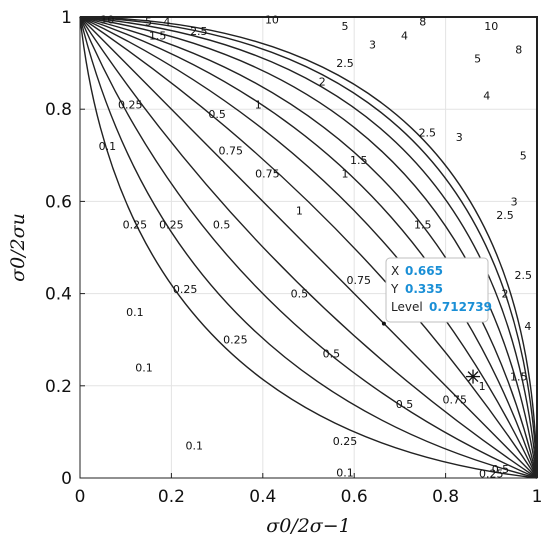  What do you see at coordinates (354, 497) in the screenshot?
I see `x-tick-label: 0.6` at bounding box center [354, 497].